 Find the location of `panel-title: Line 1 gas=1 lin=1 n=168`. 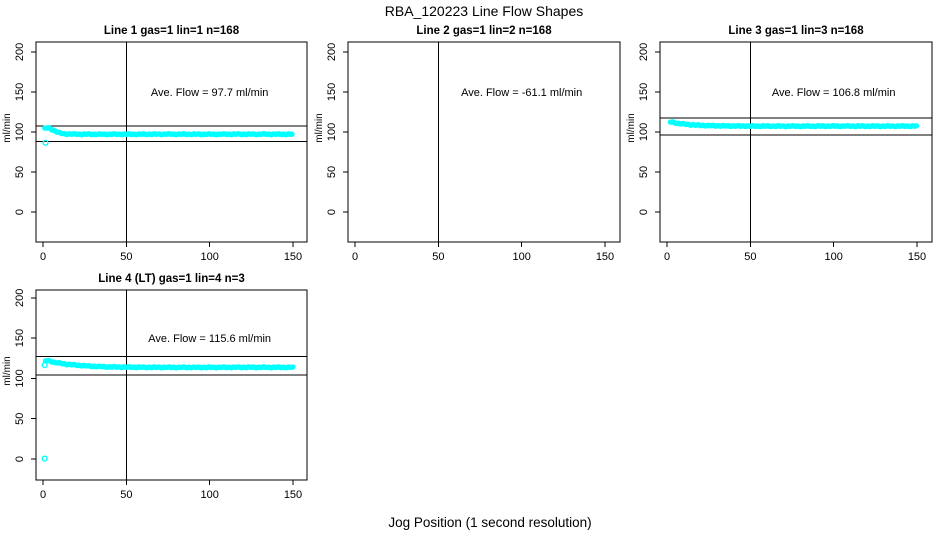

panel-title: Line 1 gas=1 lin=1 n=168 is located at coordinates (172, 31).